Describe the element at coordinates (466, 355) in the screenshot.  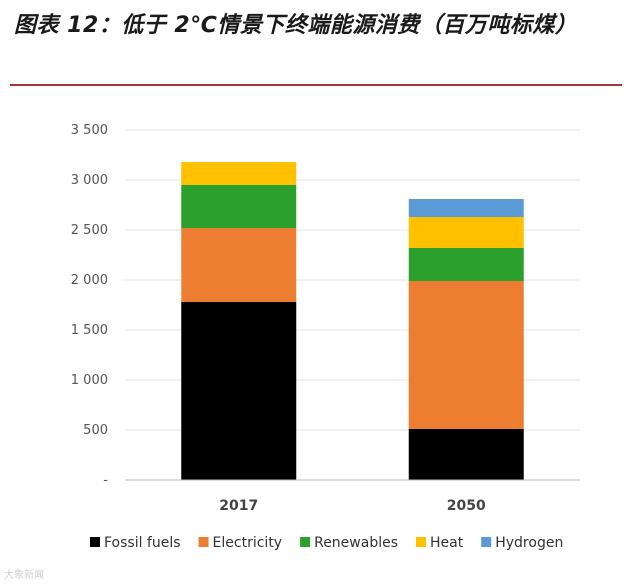
I see `bar-segment-electricity-2050` at that location.